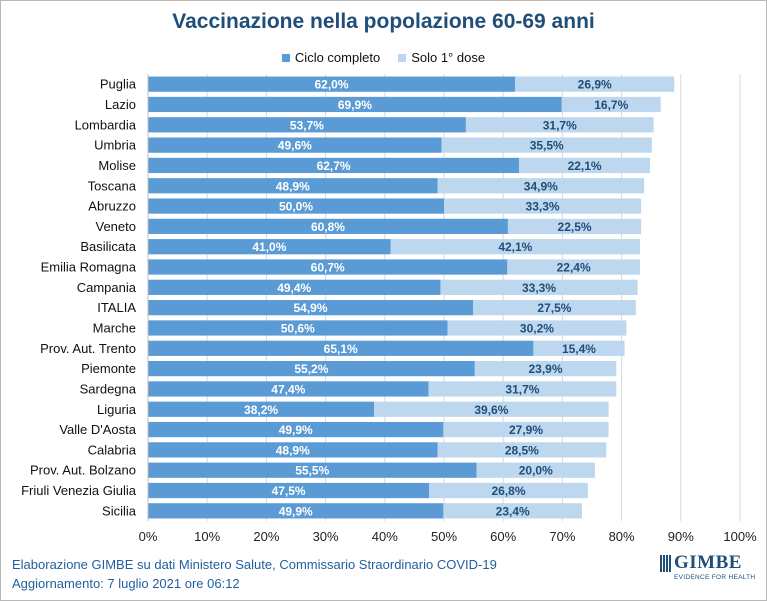 The image size is (767, 601). Describe the element at coordinates (89, 267) in the screenshot. I see `category-label: Emilia Romagna` at that location.